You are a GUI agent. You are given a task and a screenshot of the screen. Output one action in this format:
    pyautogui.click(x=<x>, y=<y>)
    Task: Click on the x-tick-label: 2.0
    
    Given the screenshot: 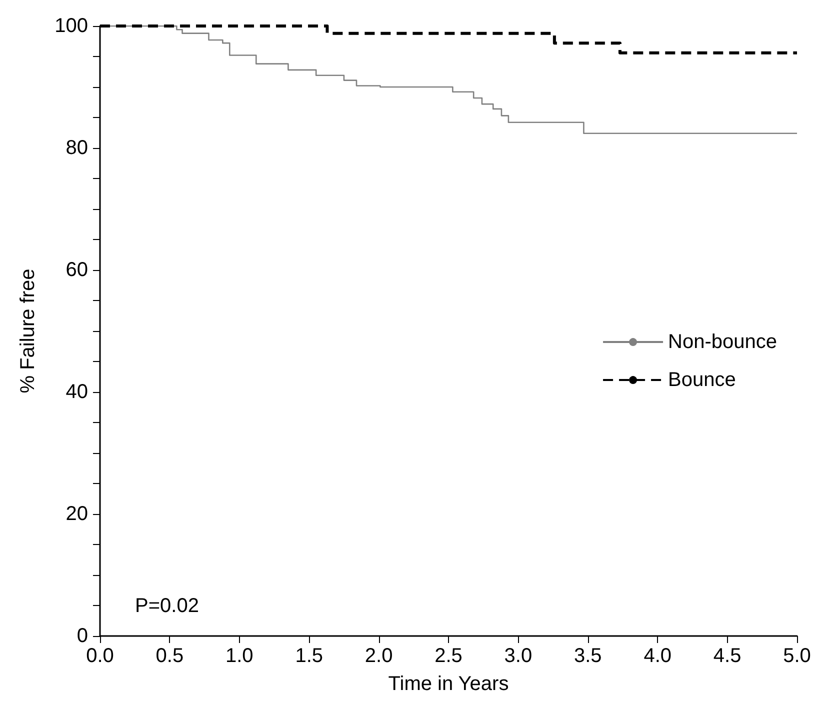 What is the action you would take?
    pyautogui.click(x=378, y=656)
    